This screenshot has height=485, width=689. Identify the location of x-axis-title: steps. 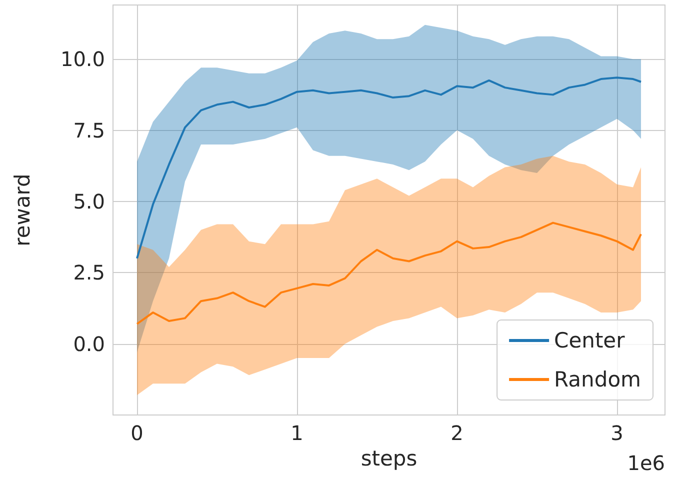
(389, 458).